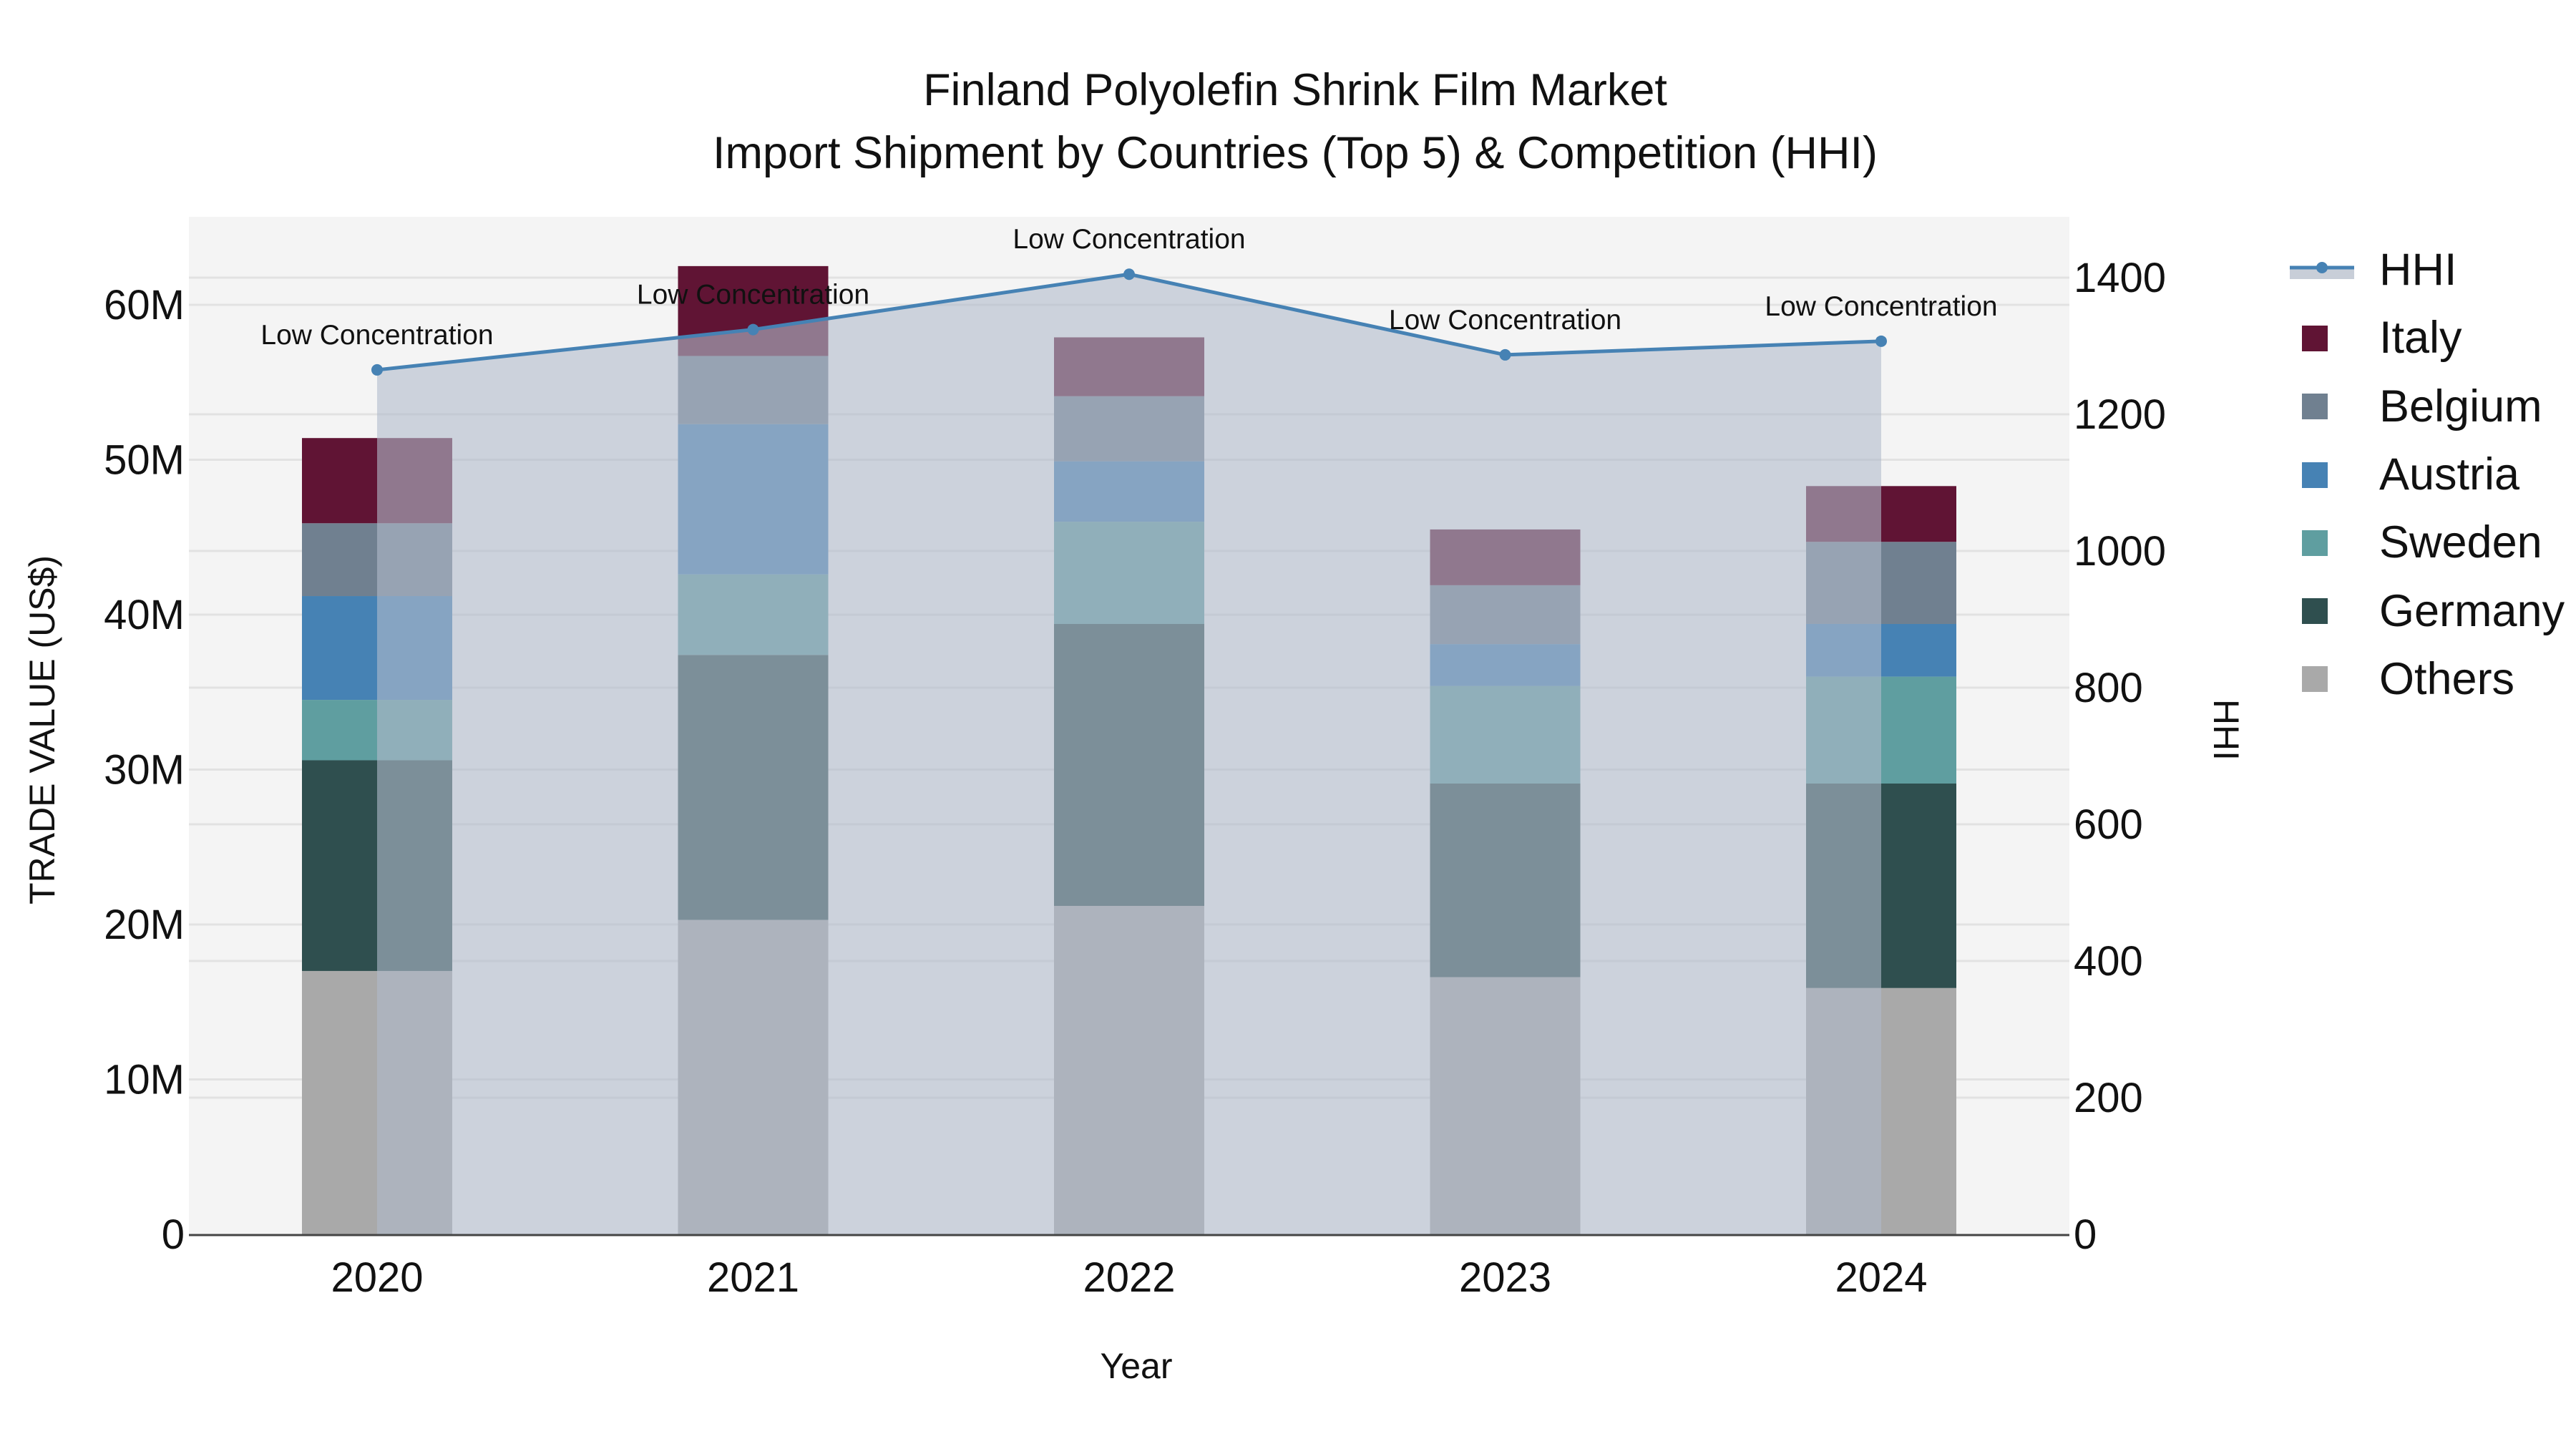  I want to click on x-tick-label: 2024, so click(1881, 1277).